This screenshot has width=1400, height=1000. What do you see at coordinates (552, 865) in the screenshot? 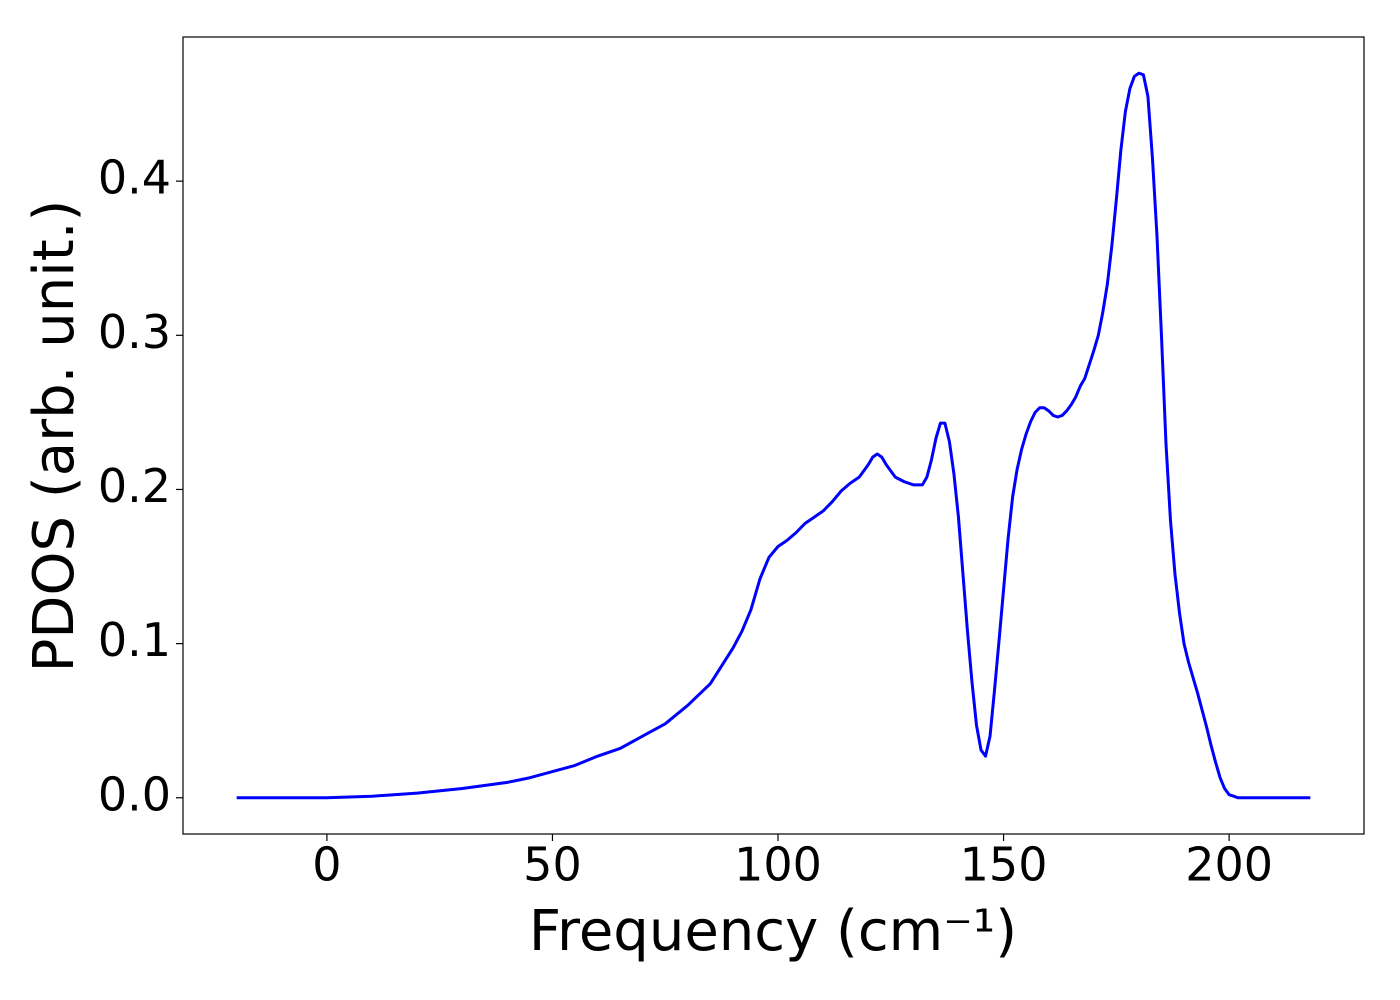
I see `x-tick-label: 50` at bounding box center [552, 865].